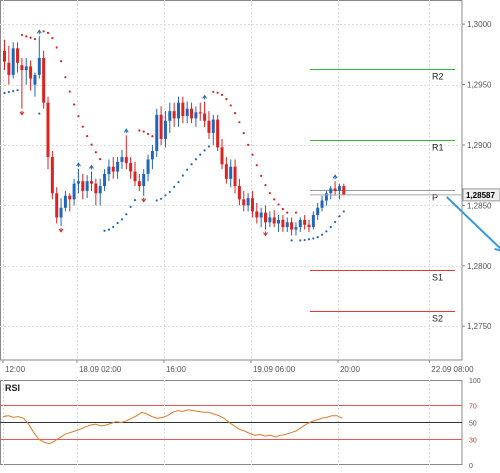 This screenshot has width=500, height=473. I want to click on forecast-arrow-head, so click(497, 247).